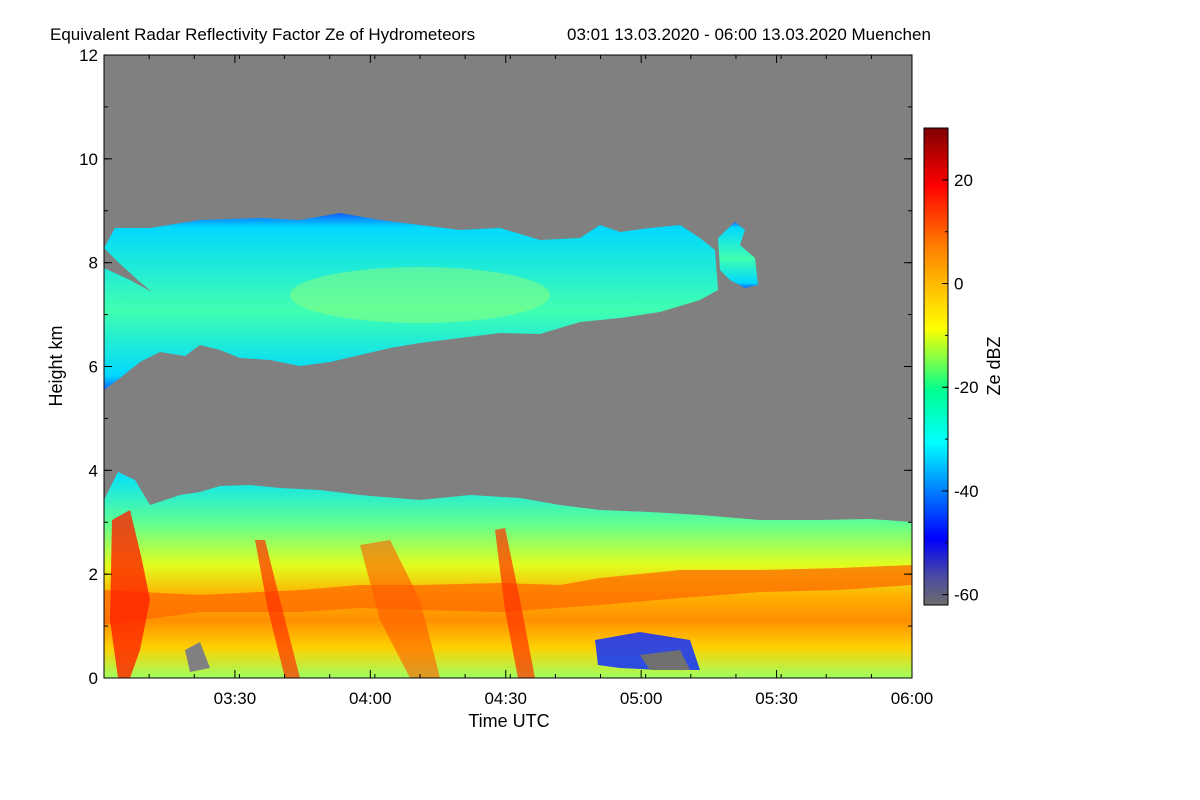 This screenshot has height=800, width=1200. Describe the element at coordinates (93, 263) in the screenshot. I see `y-tick-label: 8` at that location.